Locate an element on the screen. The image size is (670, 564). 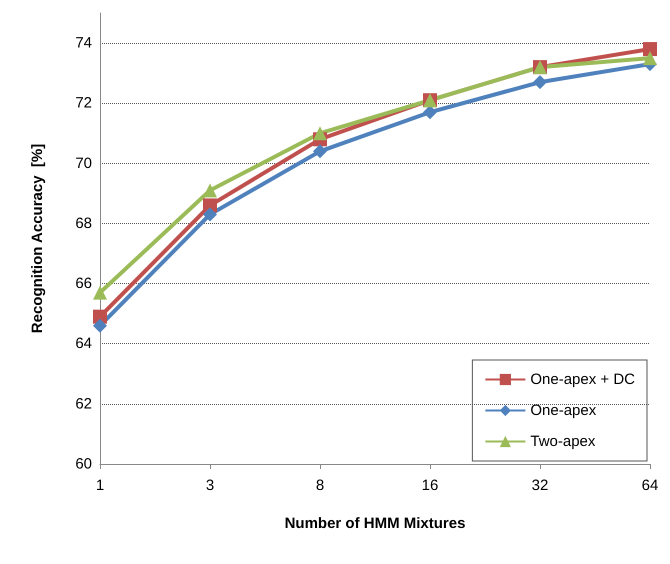
x-tick-label: 3 is located at coordinates (210, 485).